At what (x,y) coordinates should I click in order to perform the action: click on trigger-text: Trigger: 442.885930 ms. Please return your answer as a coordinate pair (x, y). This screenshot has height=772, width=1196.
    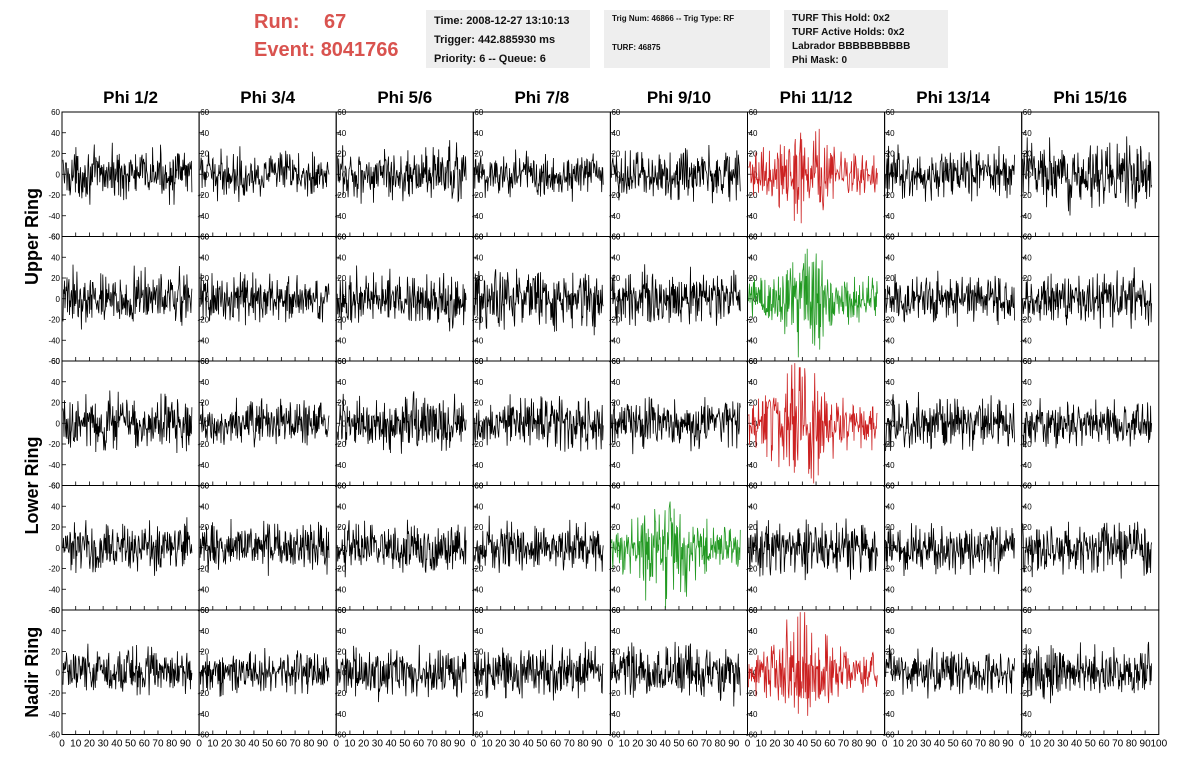
    Looking at the image, I should click on (495, 40).